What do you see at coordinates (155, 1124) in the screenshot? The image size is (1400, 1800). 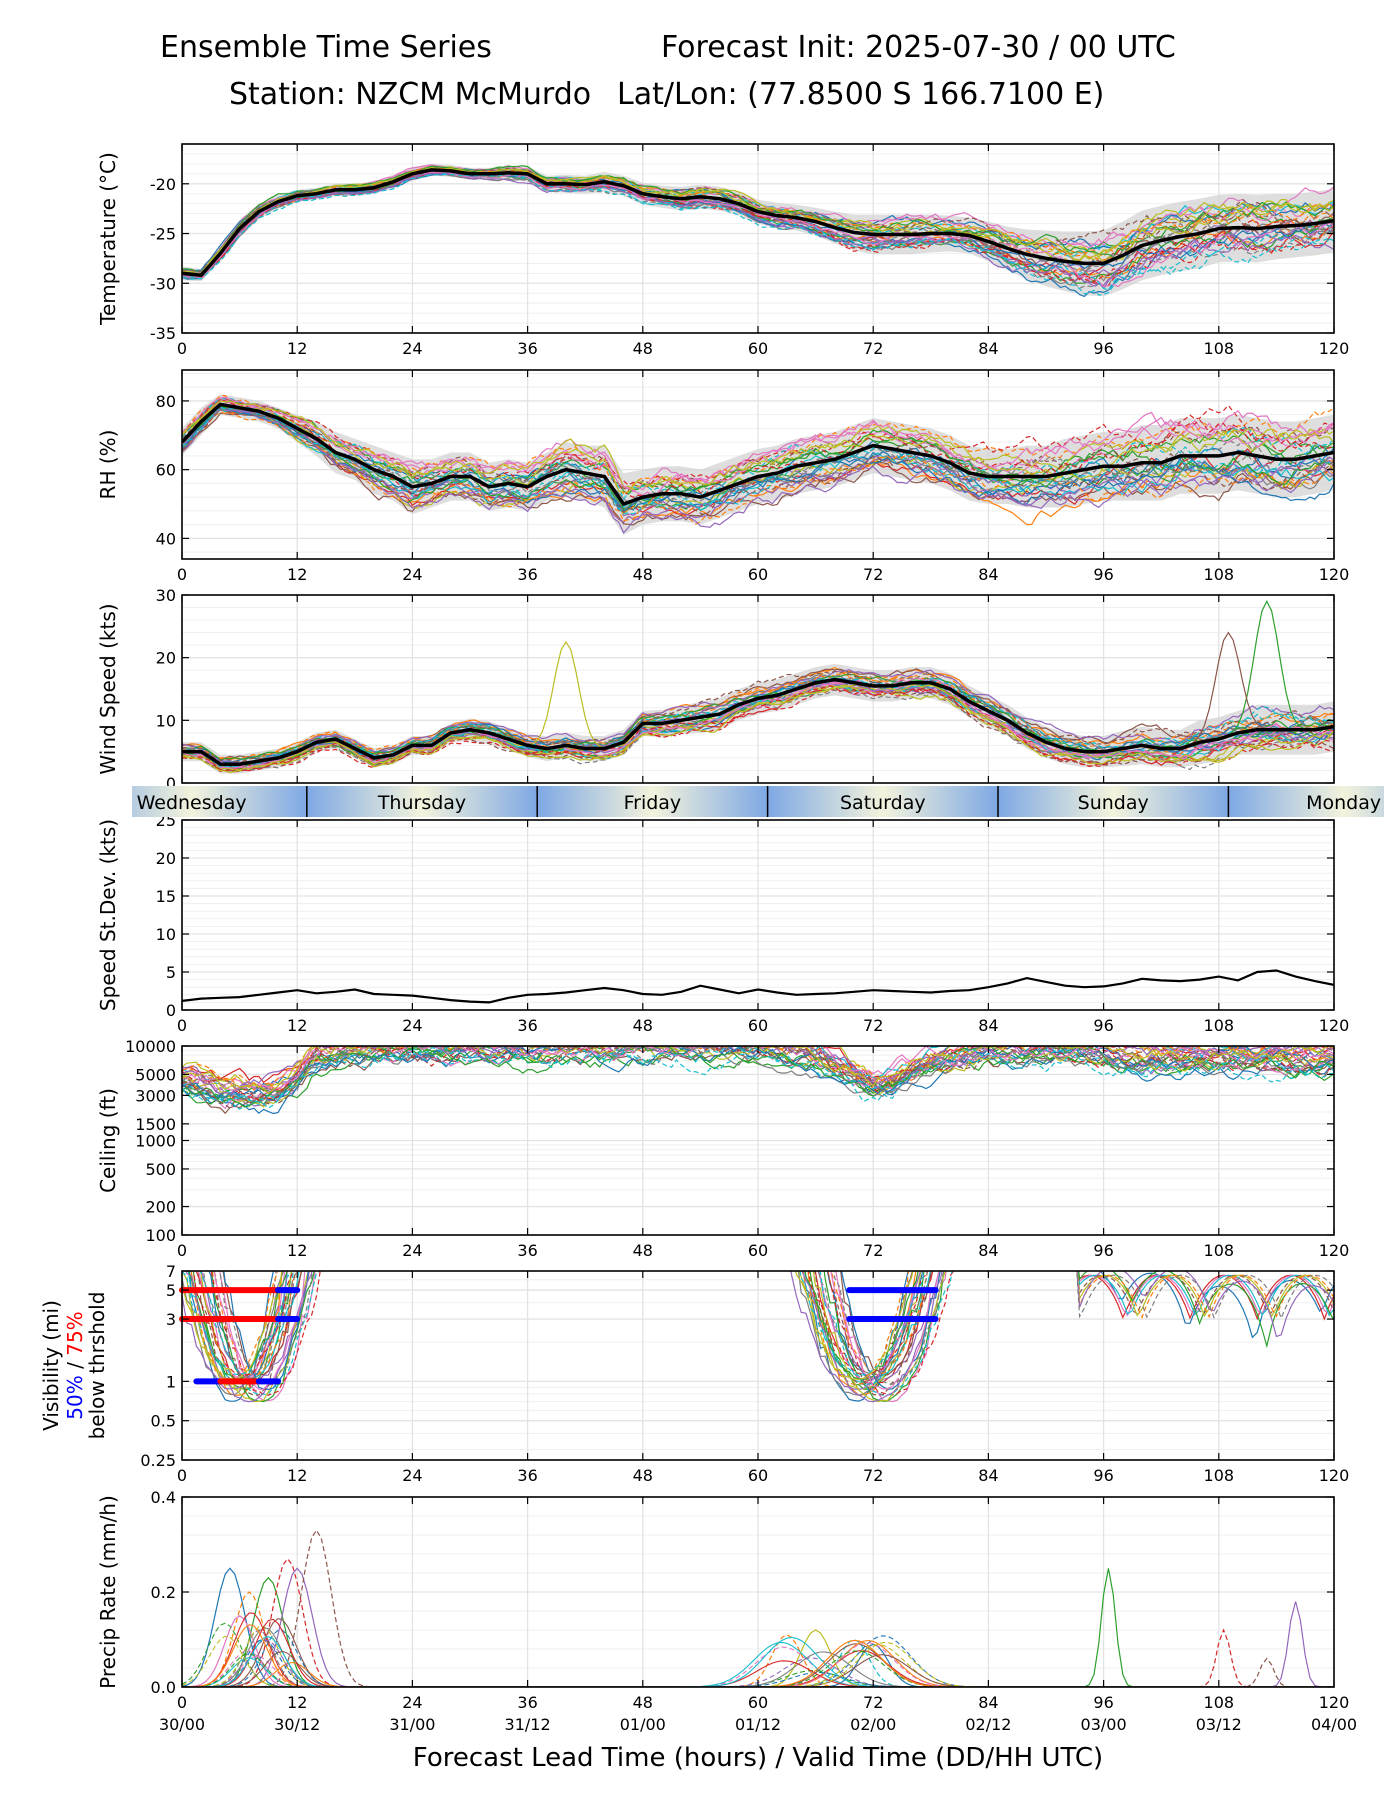 I see `y-tick-label: 1500` at bounding box center [155, 1124].